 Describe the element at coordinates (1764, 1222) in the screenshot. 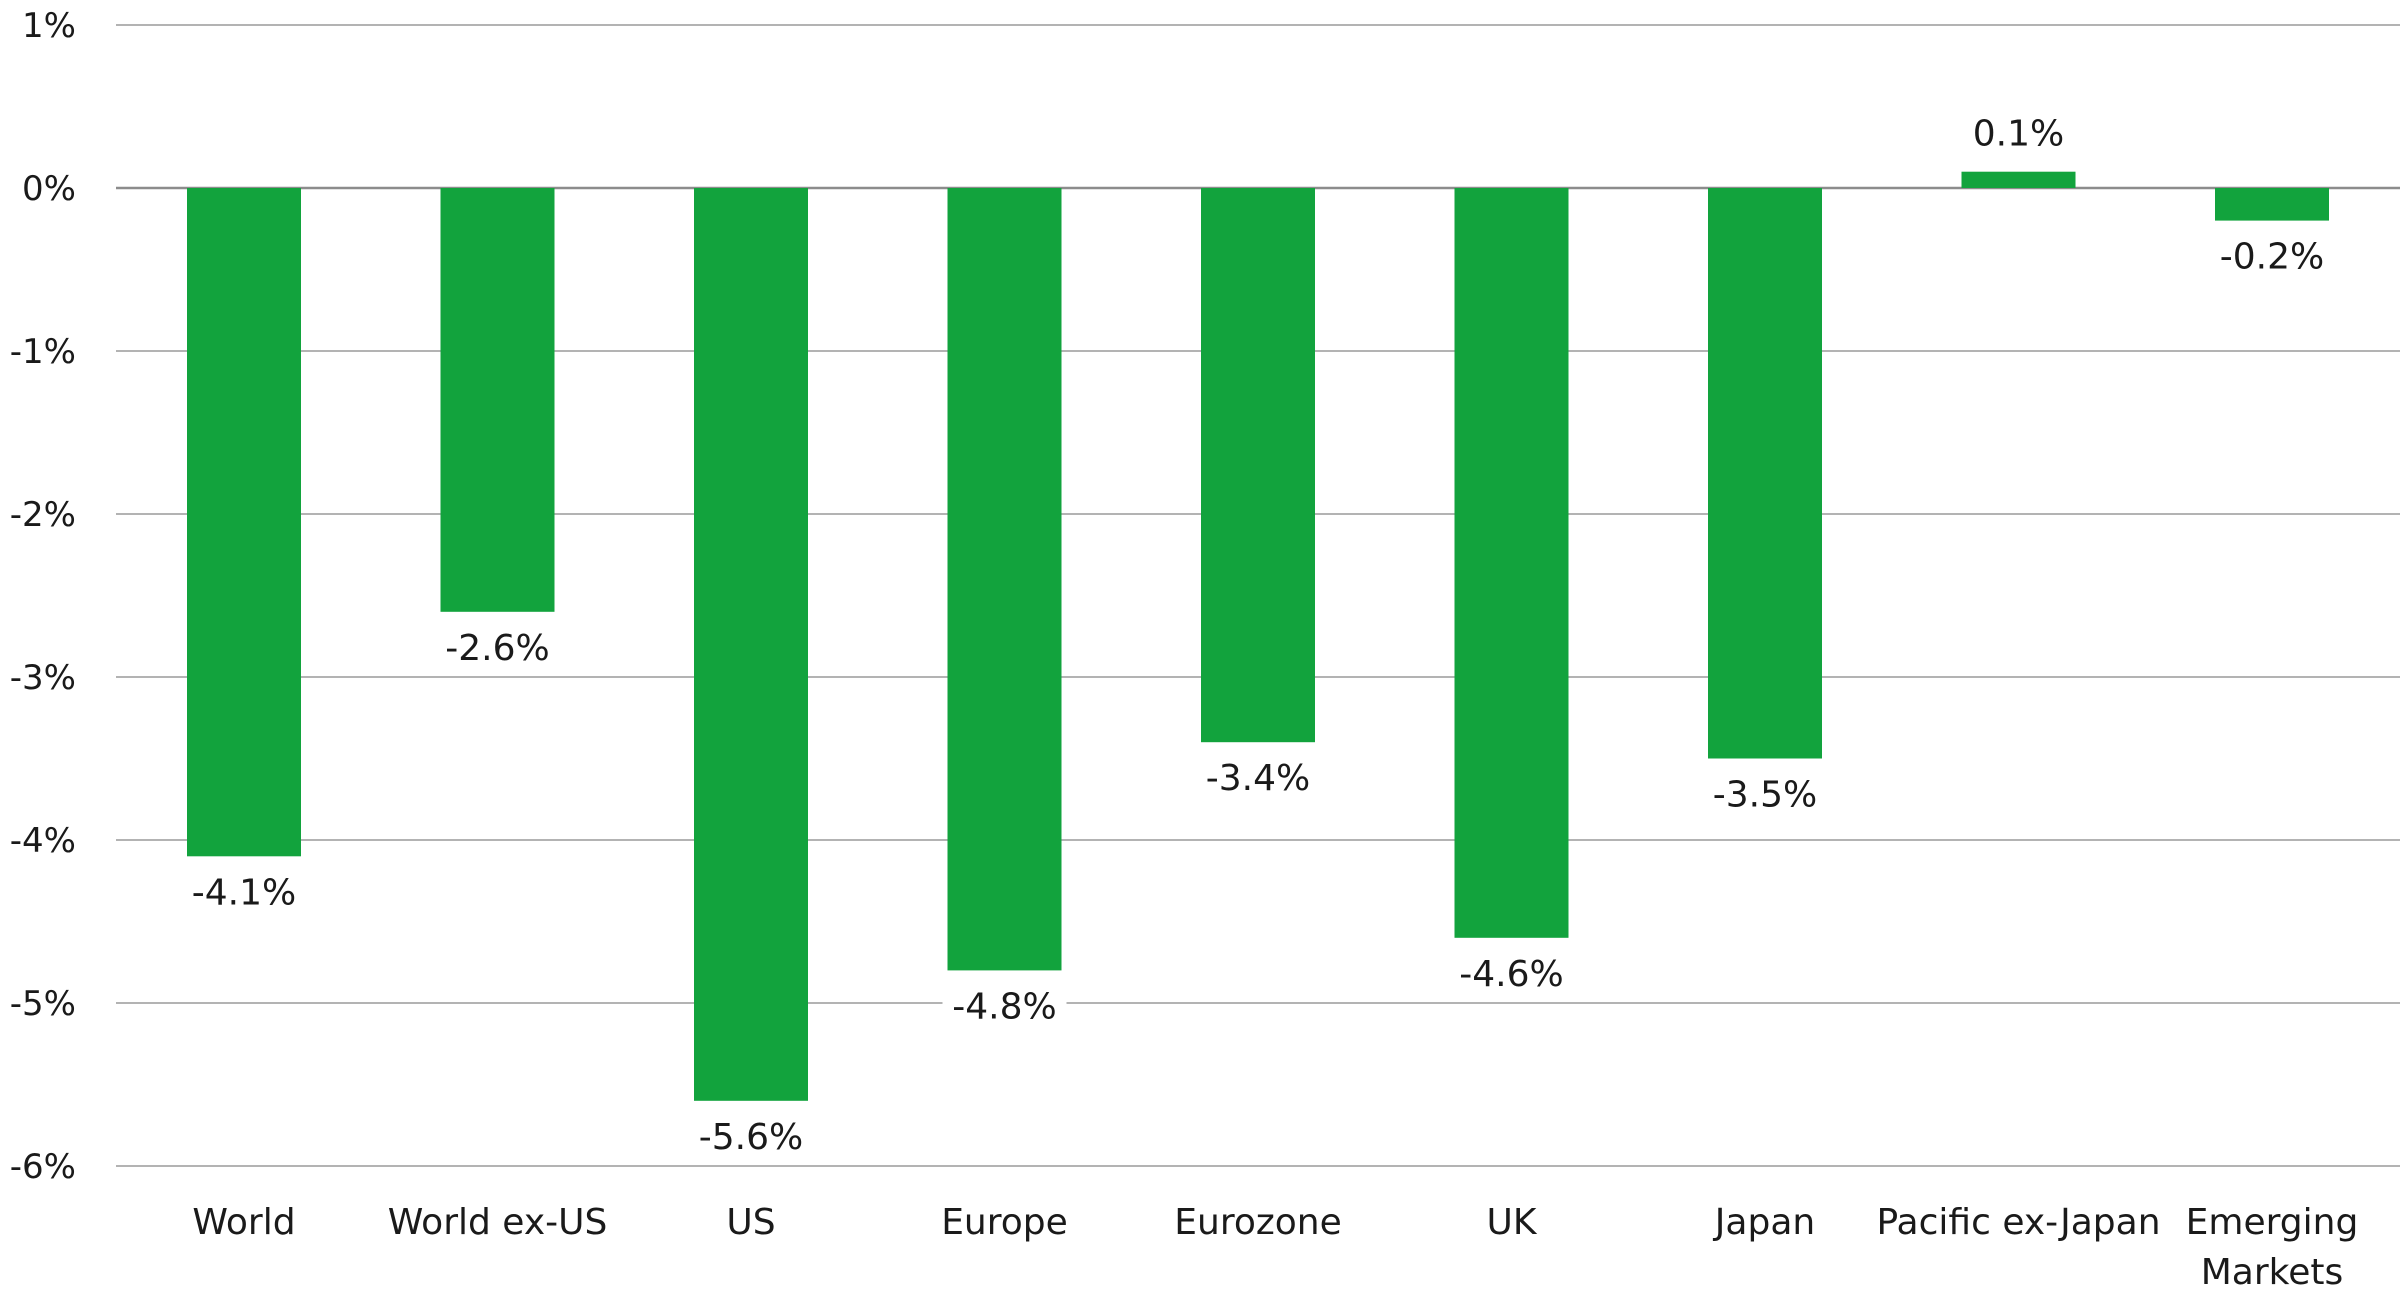

I see `x-category-label: Japan` at that location.